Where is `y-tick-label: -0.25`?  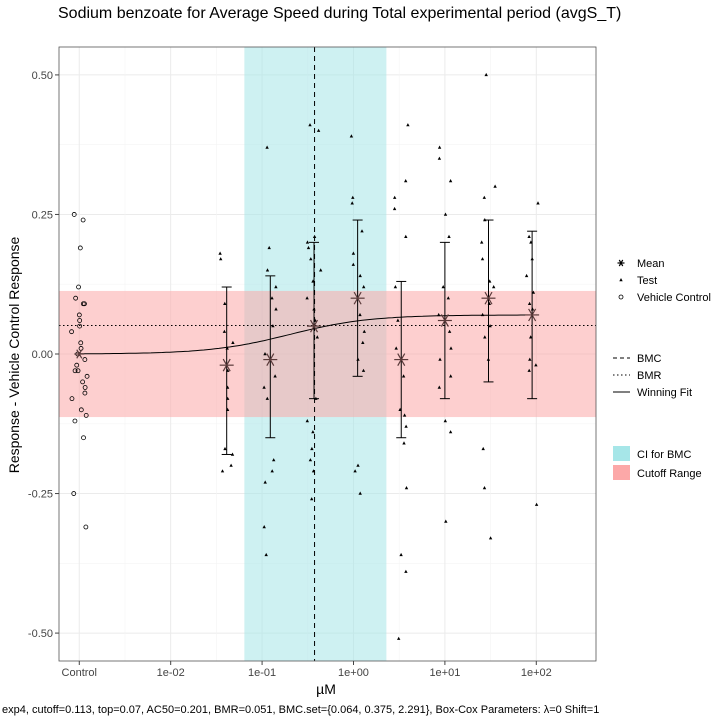
y-tick-label: -0.25 is located at coordinates (40, 495).